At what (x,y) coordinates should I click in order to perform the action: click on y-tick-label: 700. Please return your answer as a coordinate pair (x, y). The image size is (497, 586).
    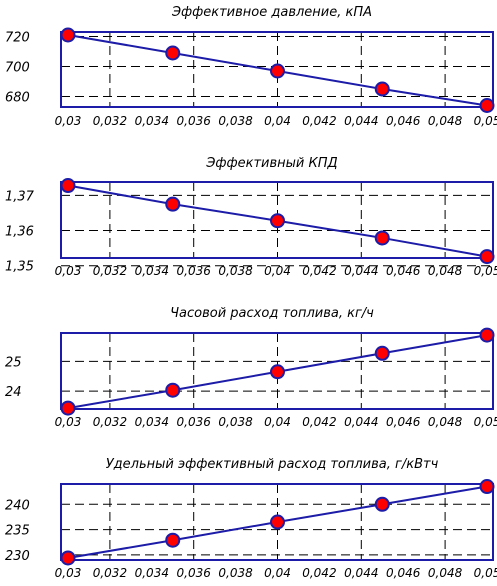
    Looking at the image, I should click on (17, 68).